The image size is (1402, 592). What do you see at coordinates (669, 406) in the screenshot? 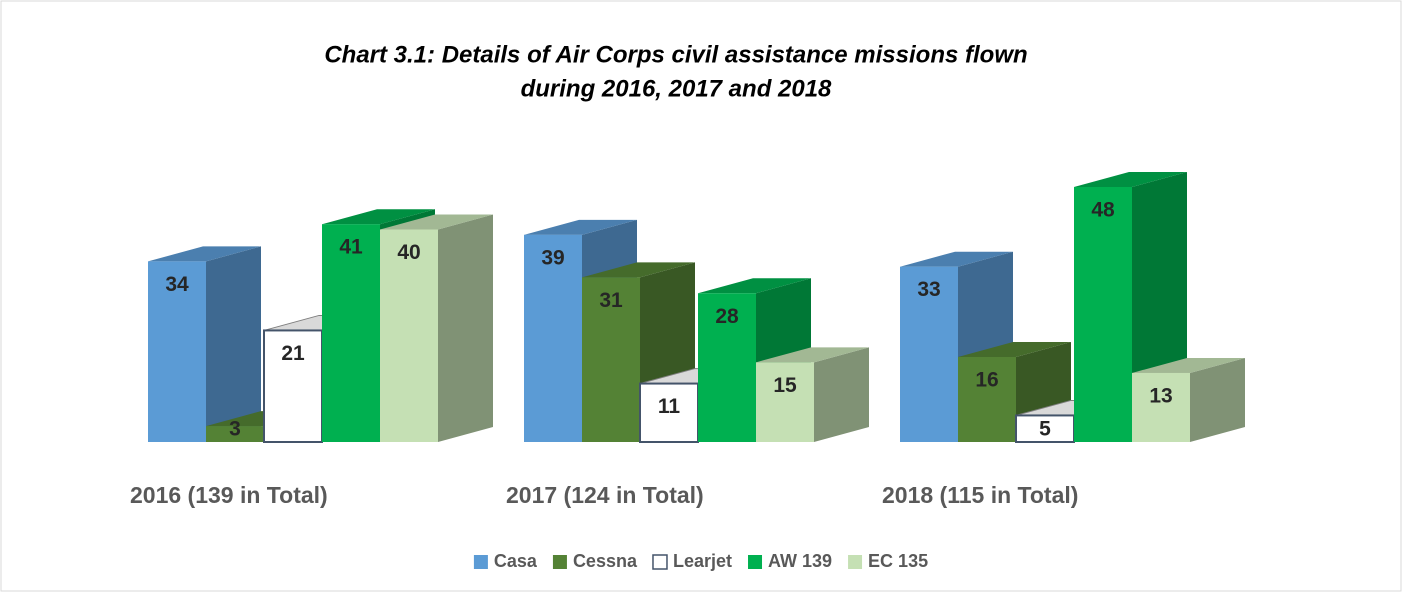
I see `data-label: 11` at bounding box center [669, 406].